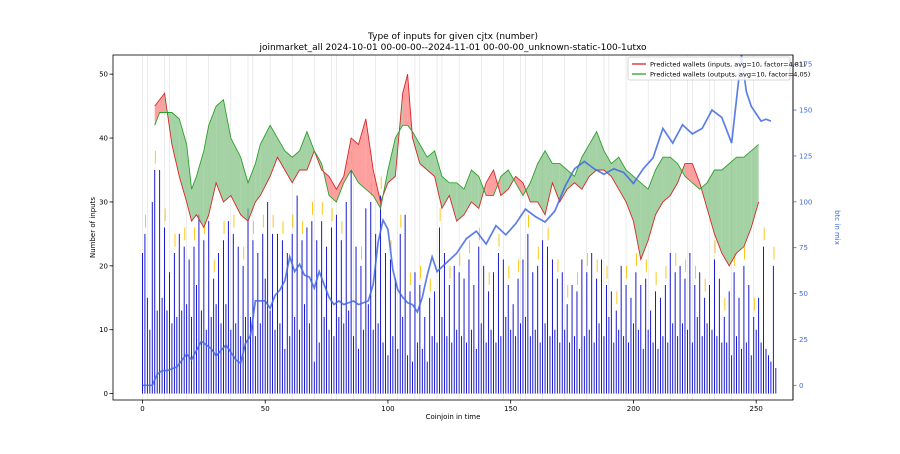  Describe the element at coordinates (103, 139) in the screenshot. I see `y-tick-label: 40` at that location.